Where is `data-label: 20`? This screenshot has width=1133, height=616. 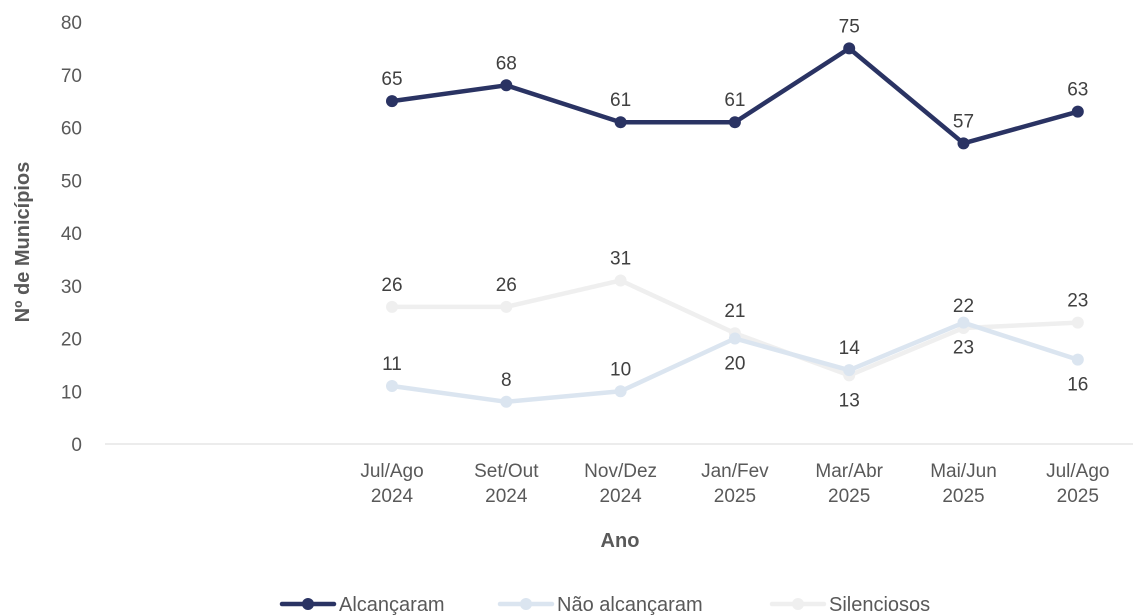
data-label: 20 is located at coordinates (734, 364).